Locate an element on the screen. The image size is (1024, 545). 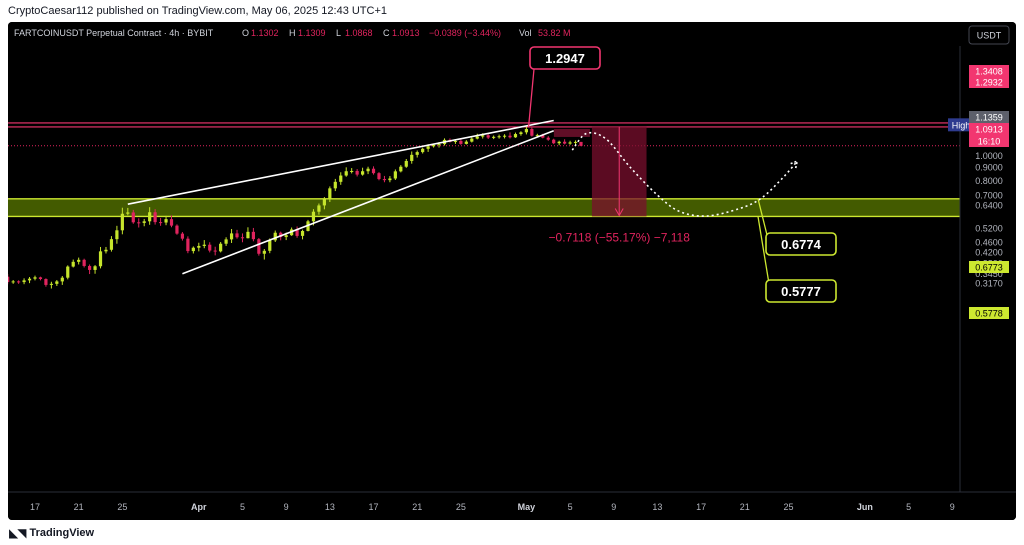
x-tick-label-17: 25 is located at coordinates (788, 507).